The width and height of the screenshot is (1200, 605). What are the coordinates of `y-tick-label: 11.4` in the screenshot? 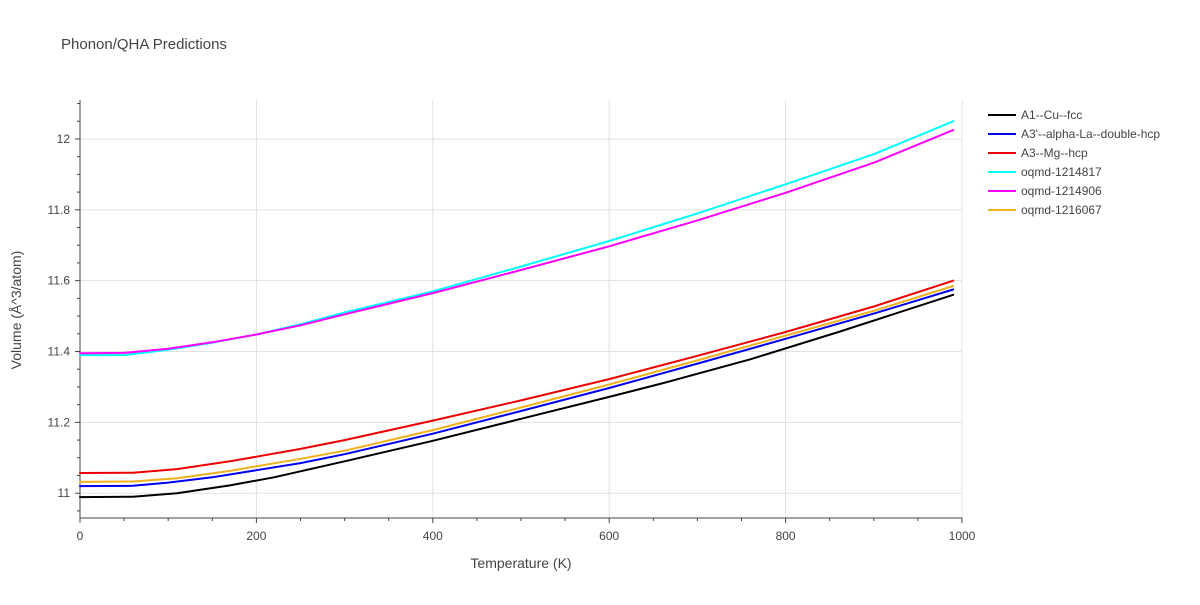 It's located at (59, 352).